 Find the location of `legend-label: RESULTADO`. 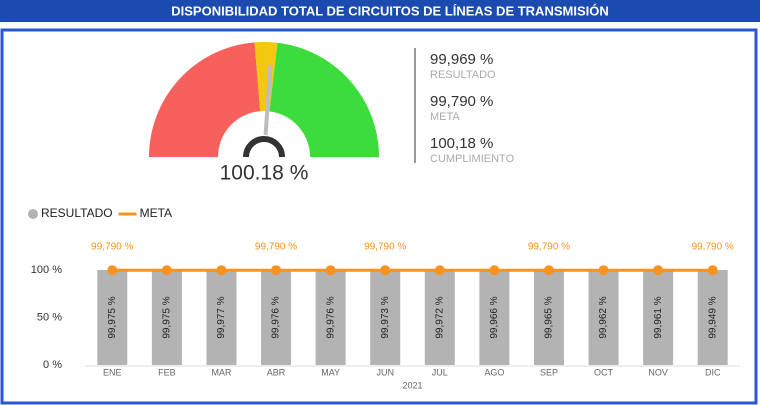

legend-label: RESULTADO is located at coordinates (77, 213).